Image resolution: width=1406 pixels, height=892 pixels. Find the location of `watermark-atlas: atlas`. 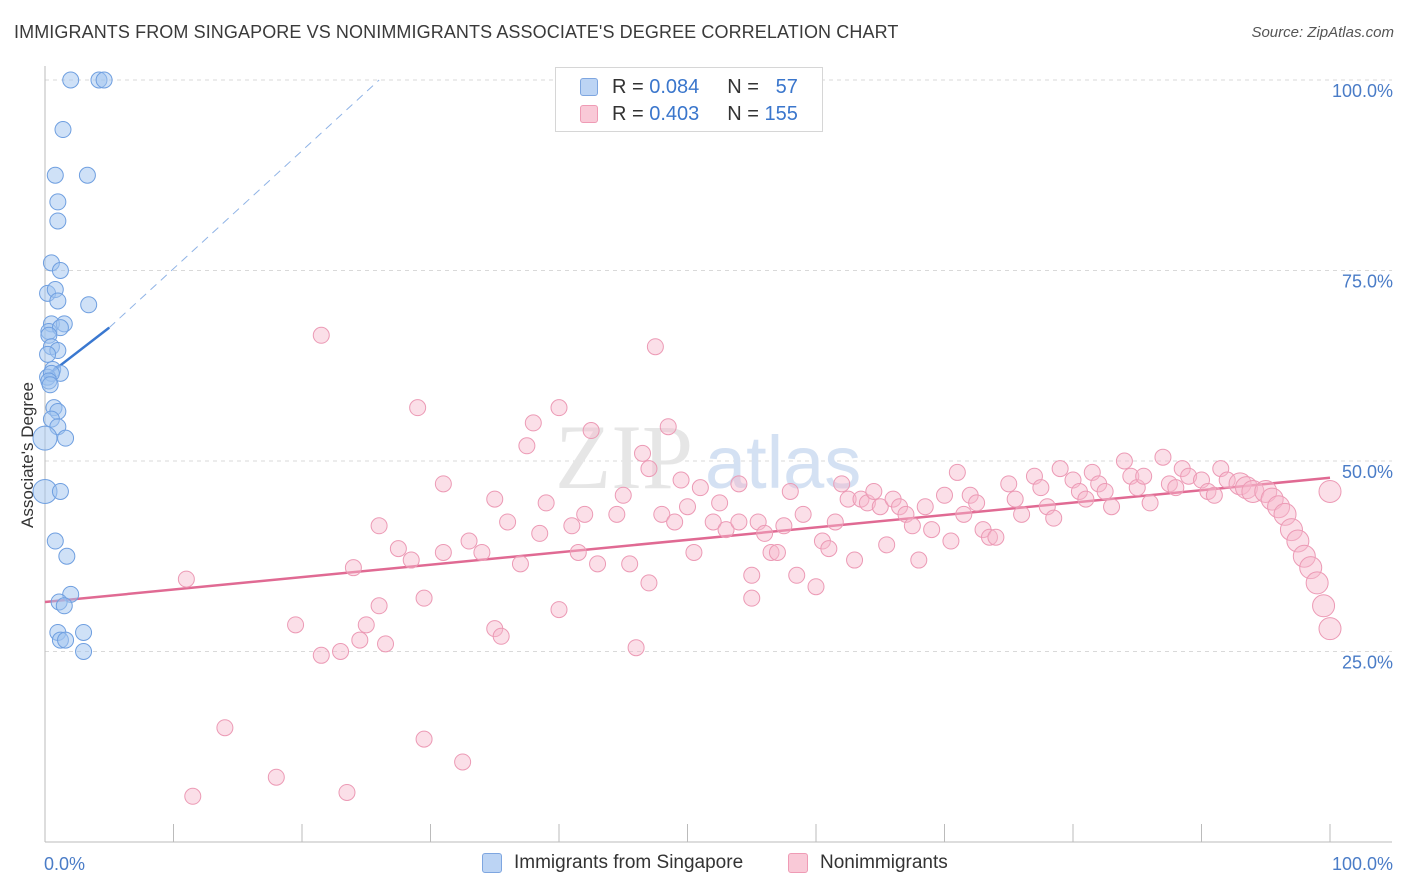

watermark-atlas: atlas is located at coordinates (783, 462).